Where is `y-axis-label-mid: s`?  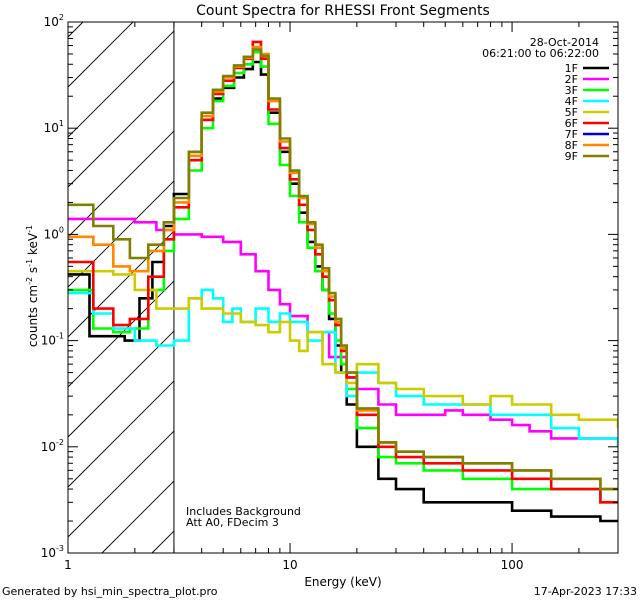 y-axis-label-mid: s is located at coordinates (33, 272).